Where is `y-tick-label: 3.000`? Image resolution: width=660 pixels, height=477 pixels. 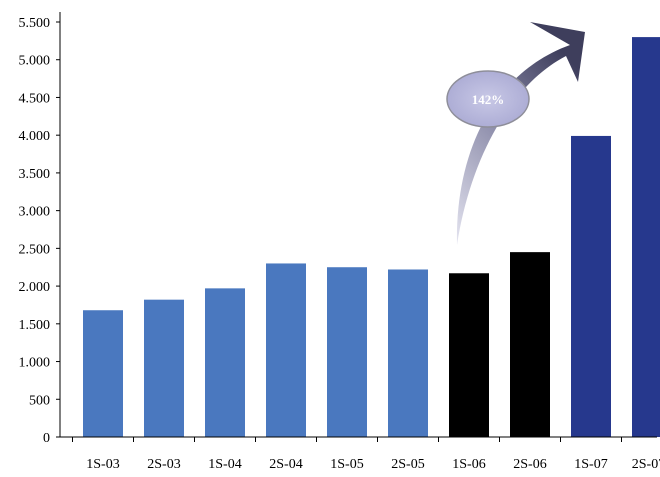 y-tick-label: 3.000 is located at coordinates (35, 212).